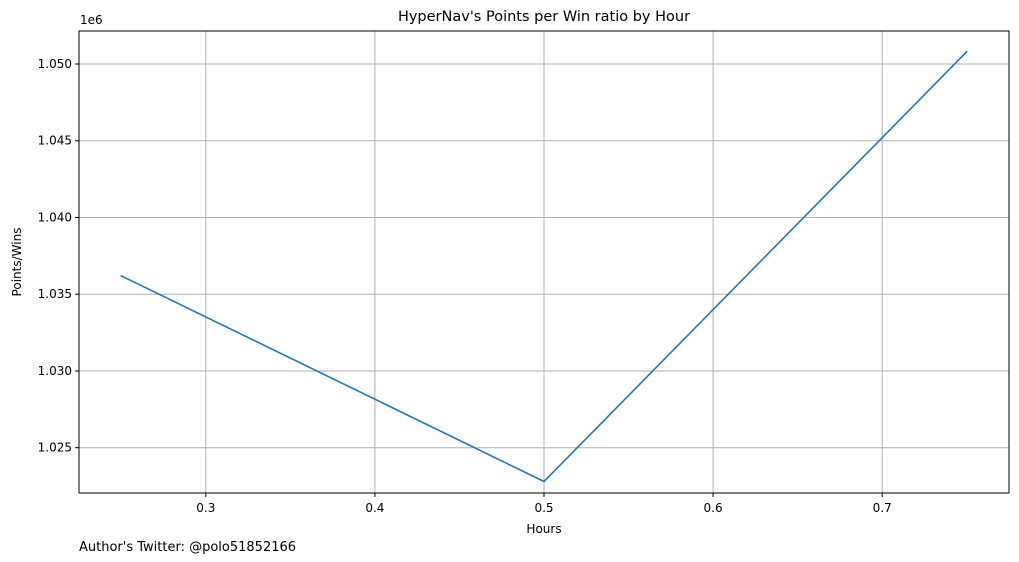 This screenshot has width=1019, height=562. Describe the element at coordinates (544, 17) in the screenshot. I see `chart-title: HyperNav's Points per Win ratio by Hour` at that location.